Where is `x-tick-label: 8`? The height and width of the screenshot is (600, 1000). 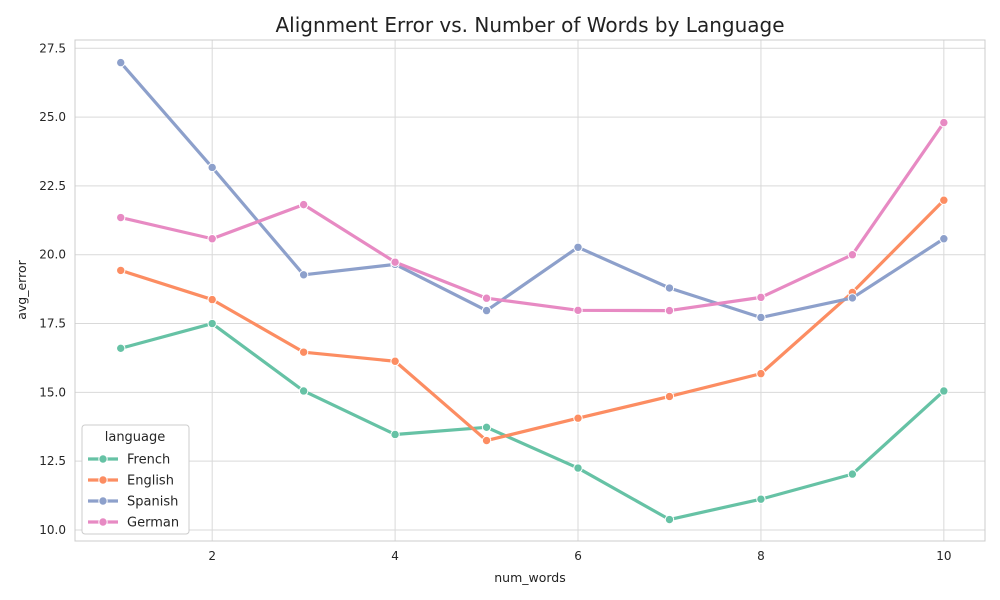 x-tick-label: 8 is located at coordinates (761, 556).